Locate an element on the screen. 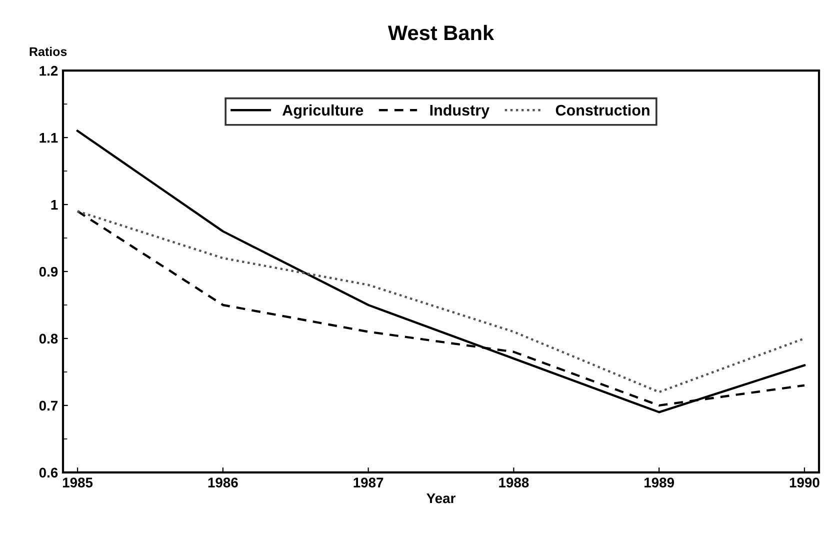  y-tick-label: 0.8 is located at coordinates (48, 339).